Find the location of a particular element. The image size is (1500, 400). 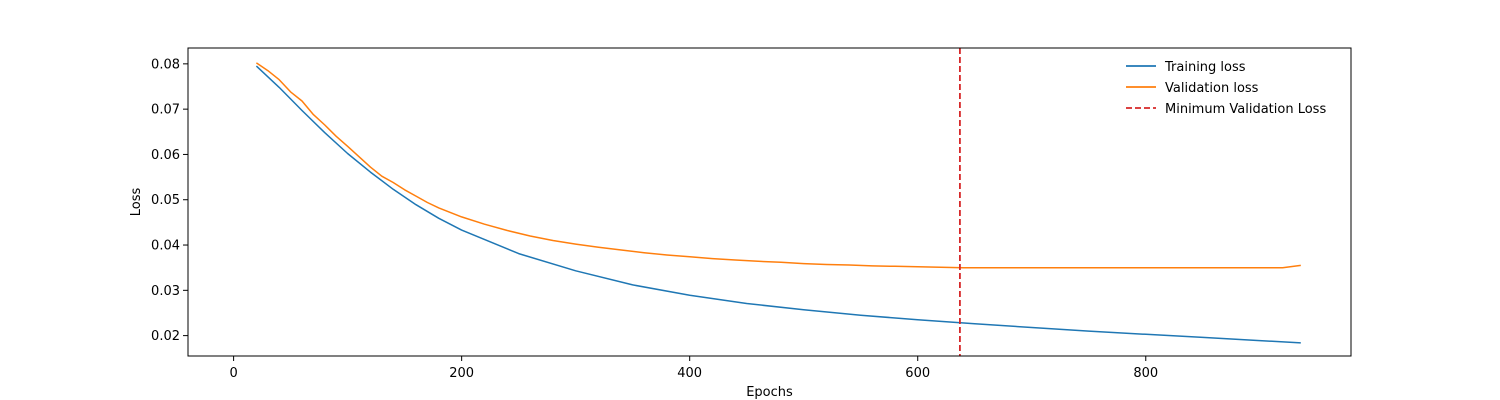

legend-label: Validation loss is located at coordinates (1212, 88).